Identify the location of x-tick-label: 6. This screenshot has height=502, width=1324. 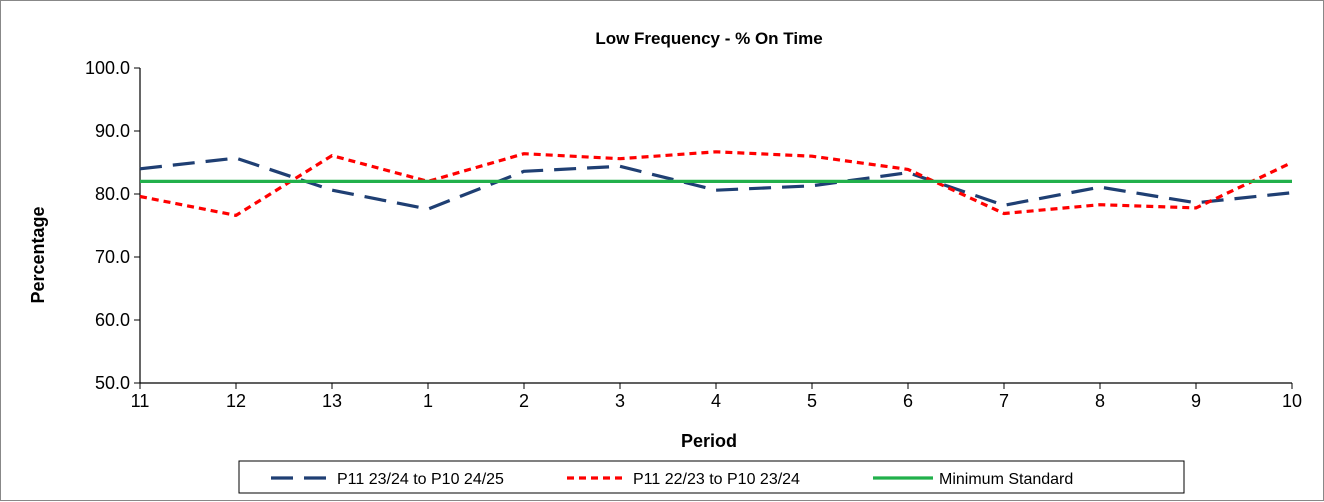
(908, 401).